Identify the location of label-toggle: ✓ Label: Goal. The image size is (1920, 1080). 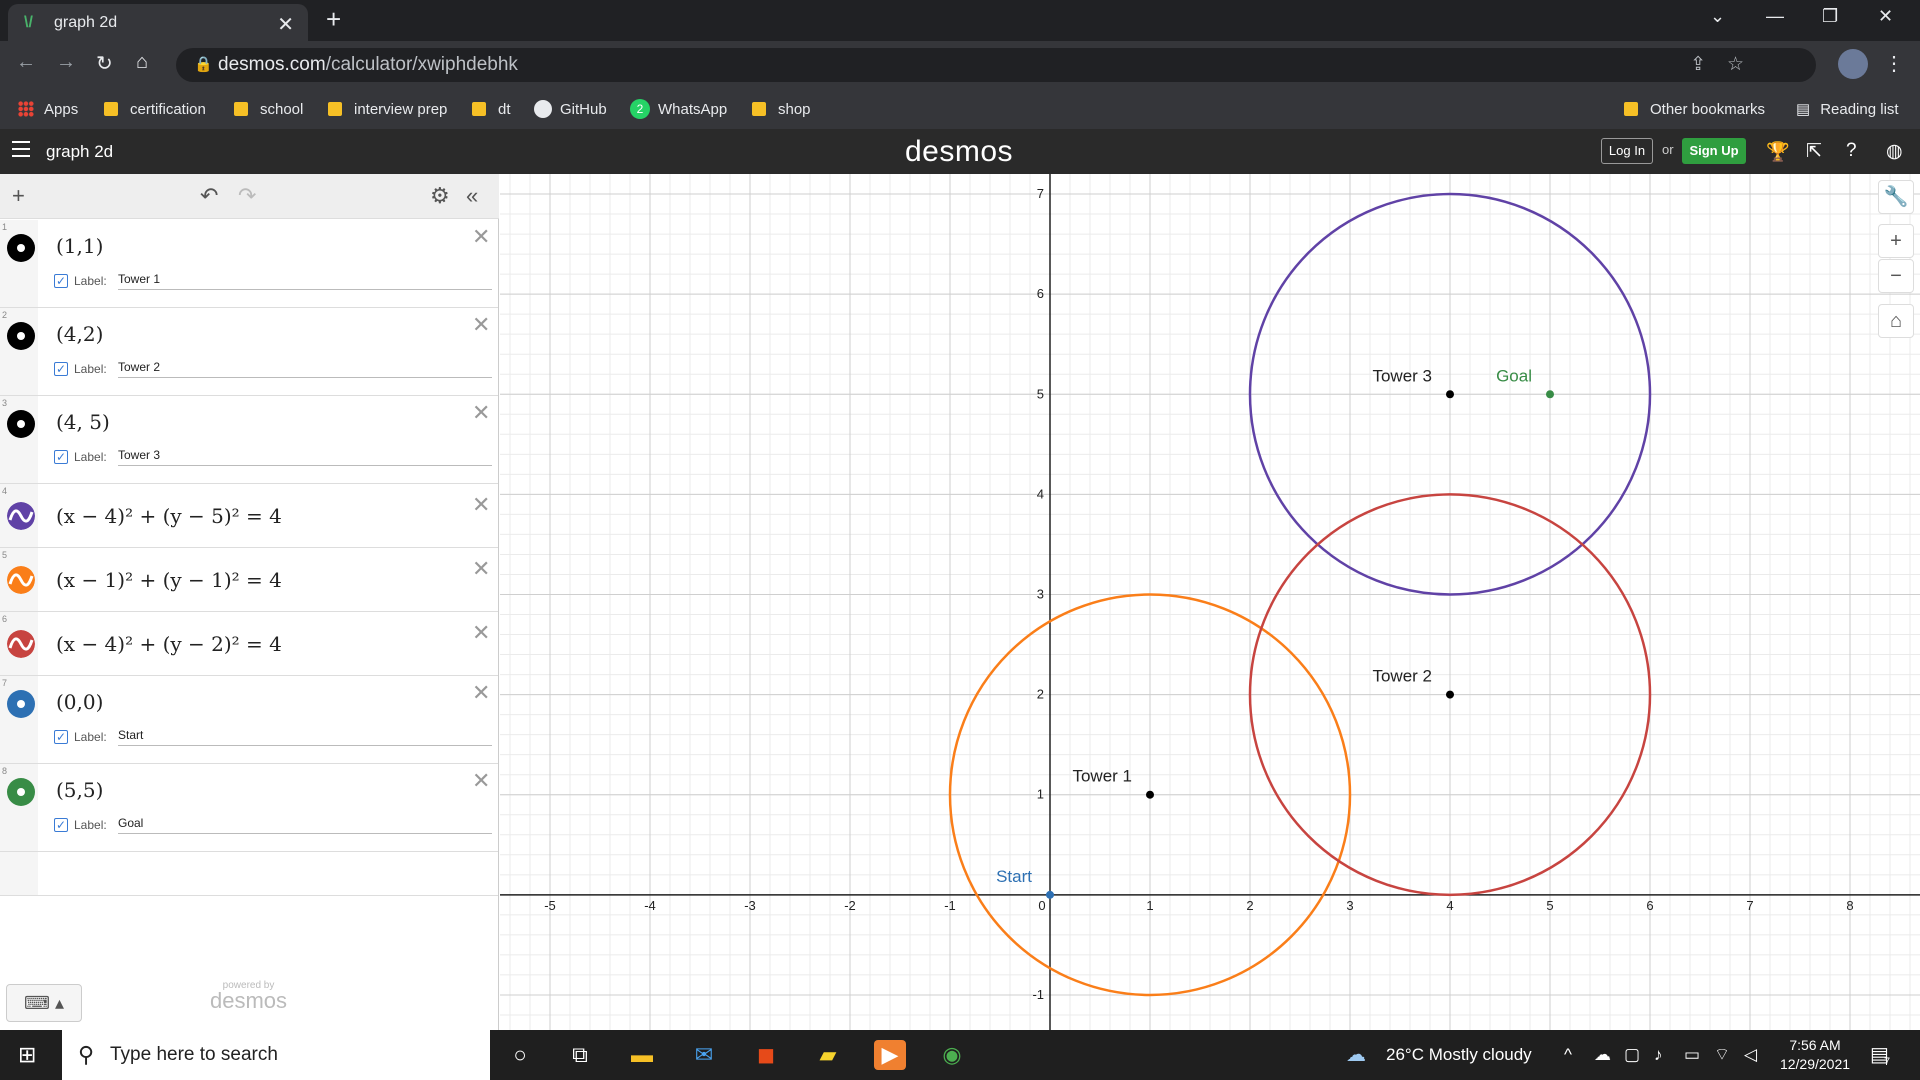
(273, 825).